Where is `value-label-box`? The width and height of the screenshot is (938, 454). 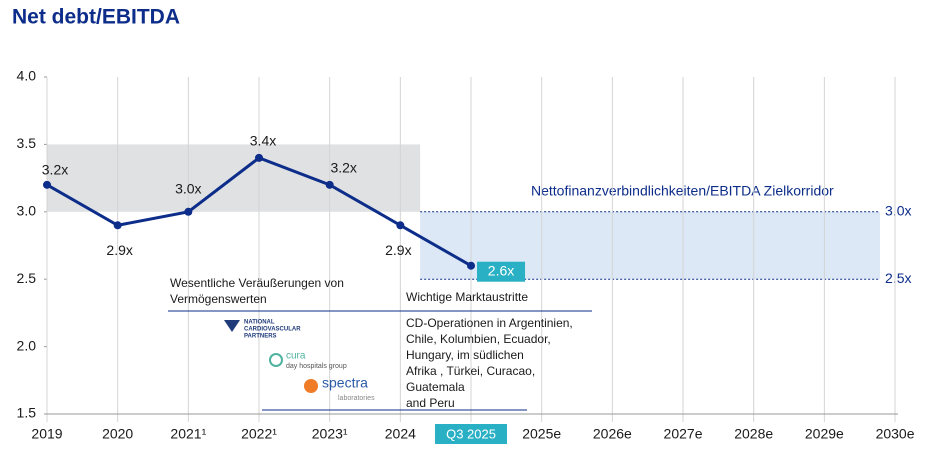
value-label-box is located at coordinates (501, 271).